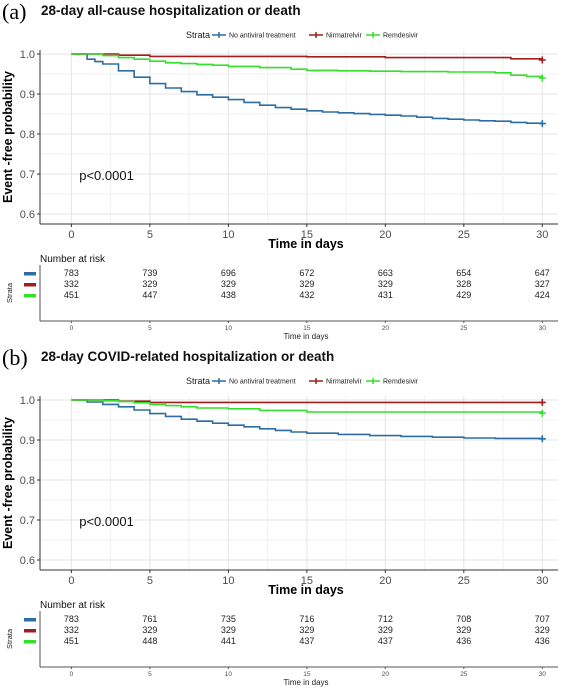 The height and width of the screenshot is (695, 574). What do you see at coordinates (542, 284) in the screenshot?
I see `risk-count: 327` at bounding box center [542, 284].